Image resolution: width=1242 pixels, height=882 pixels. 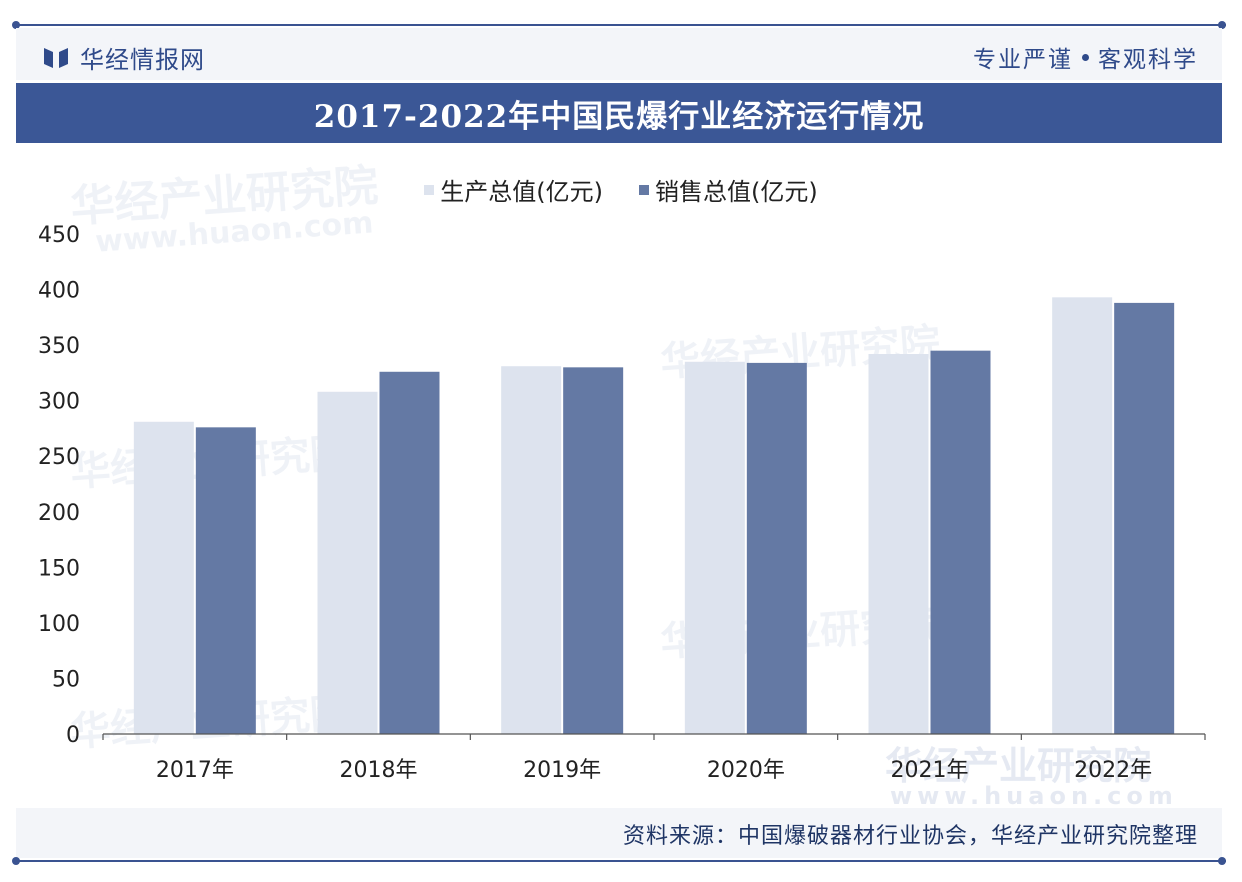 I want to click on y-tick-label: 200, so click(x=59, y=513).